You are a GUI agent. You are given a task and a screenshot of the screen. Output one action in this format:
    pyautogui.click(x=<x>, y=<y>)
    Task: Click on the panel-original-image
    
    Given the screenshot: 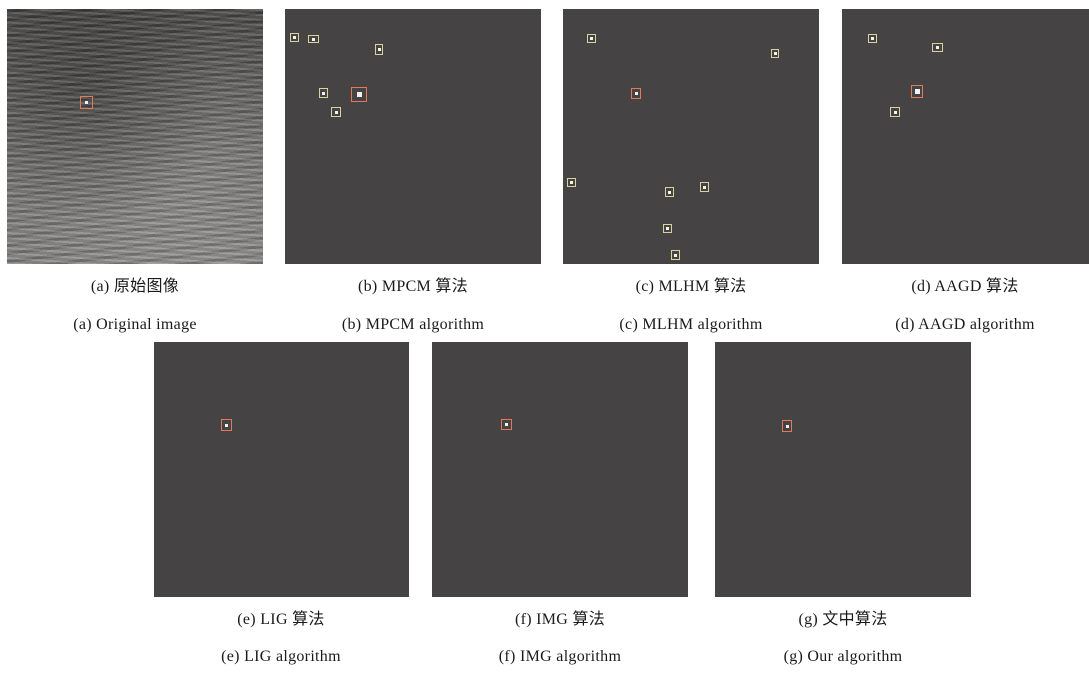 What is the action you would take?
    pyautogui.click(x=135, y=136)
    